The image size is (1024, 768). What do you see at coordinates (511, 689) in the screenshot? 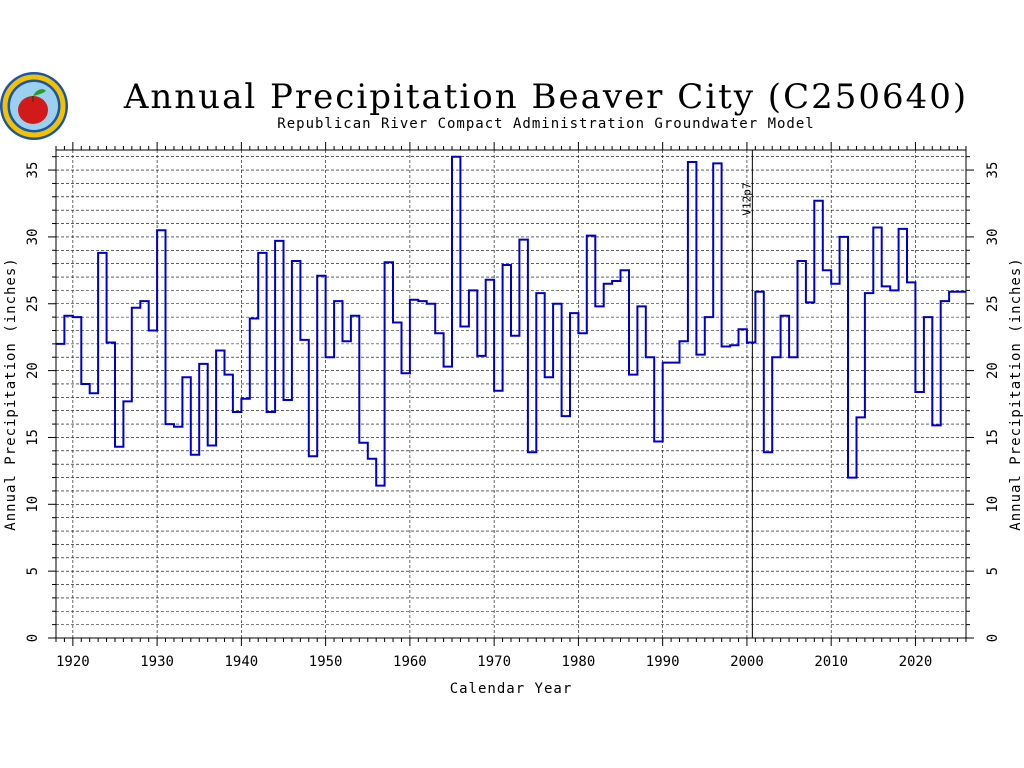
I see `x-axis-label: Calendar Year` at bounding box center [511, 689].